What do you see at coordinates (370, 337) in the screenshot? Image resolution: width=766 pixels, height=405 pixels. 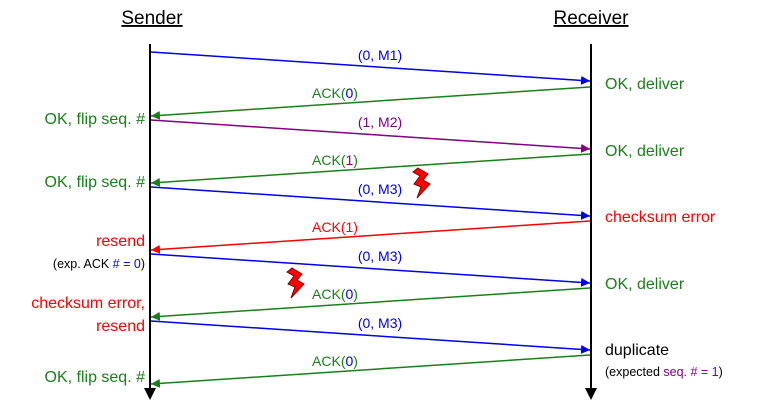 I see `arrow-m3c` at bounding box center [370, 337].